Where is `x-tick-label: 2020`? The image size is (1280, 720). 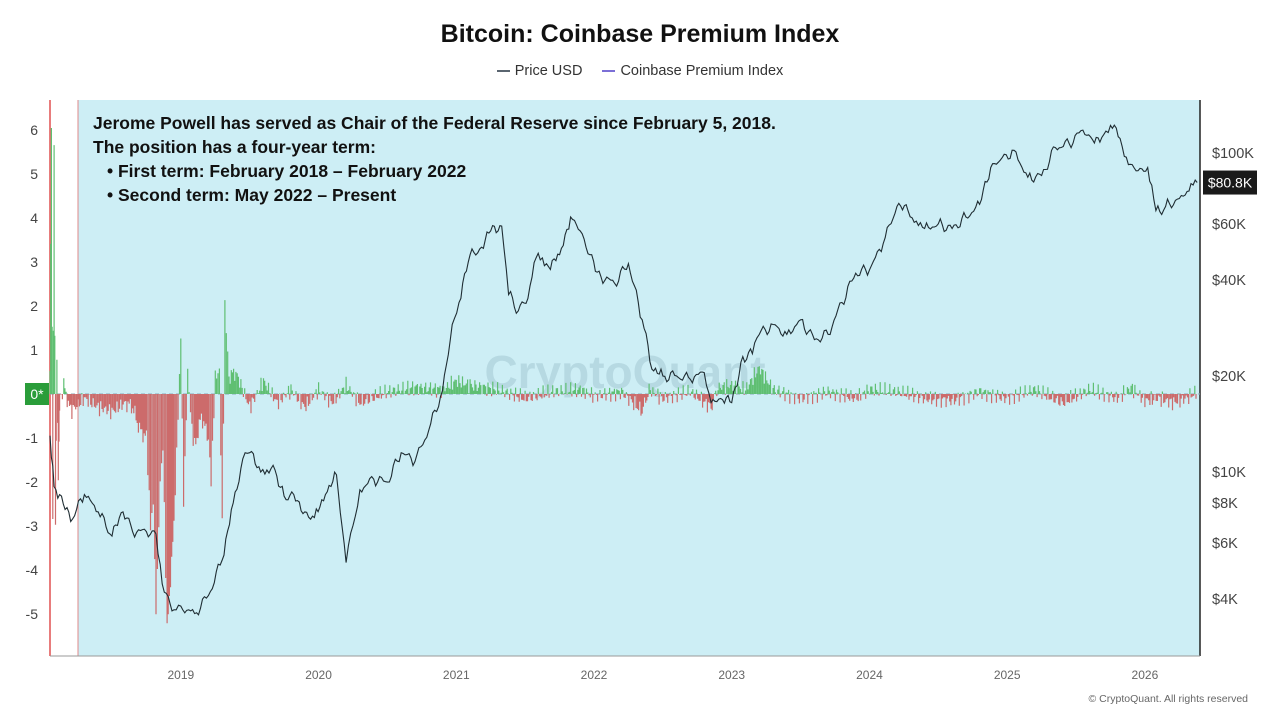
x-tick-label: 2020 is located at coordinates (318, 675).